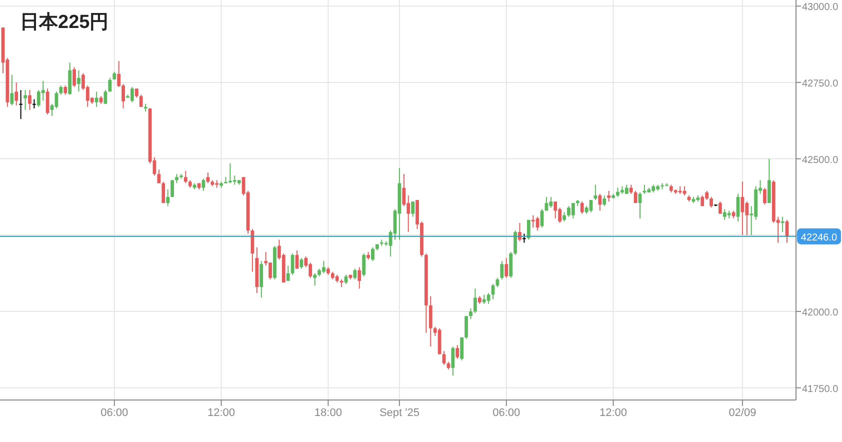 The width and height of the screenshot is (842, 442). I want to click on text: 日本225円, so click(64, 22).